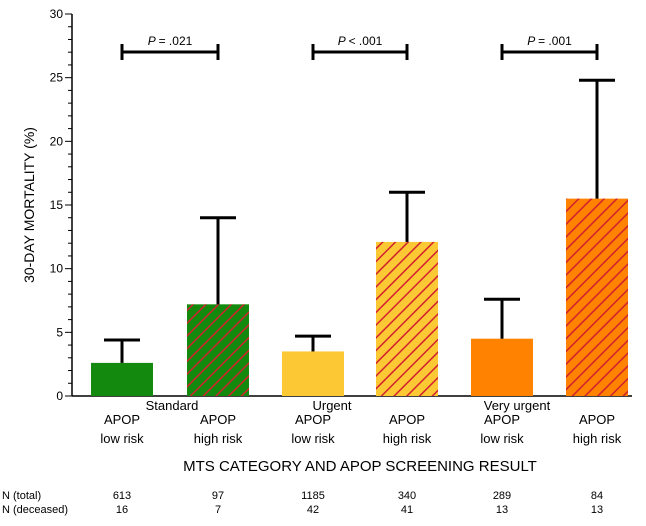 The width and height of the screenshot is (646, 526). I want to click on p-value-label: P < .001, so click(360, 41).